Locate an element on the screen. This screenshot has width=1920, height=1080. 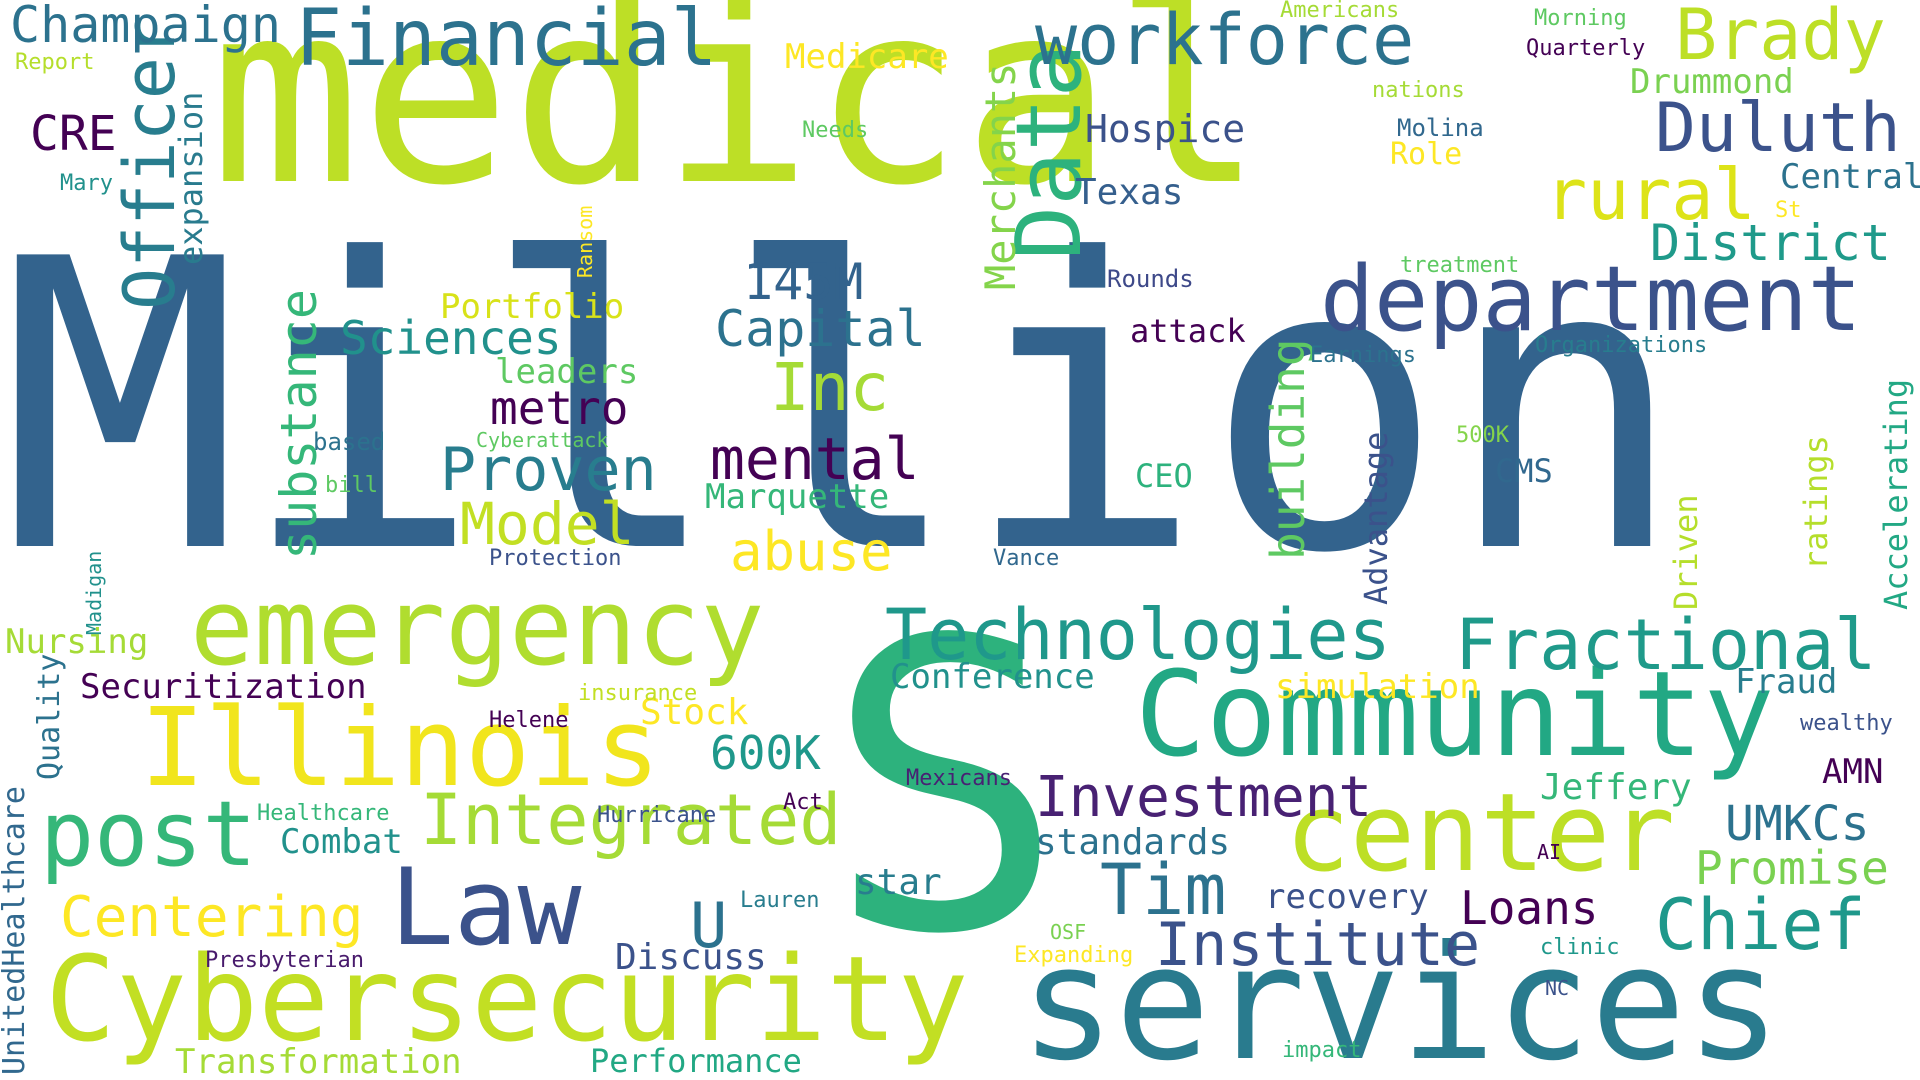
word-treatment: treatment is located at coordinates (1460, 265).